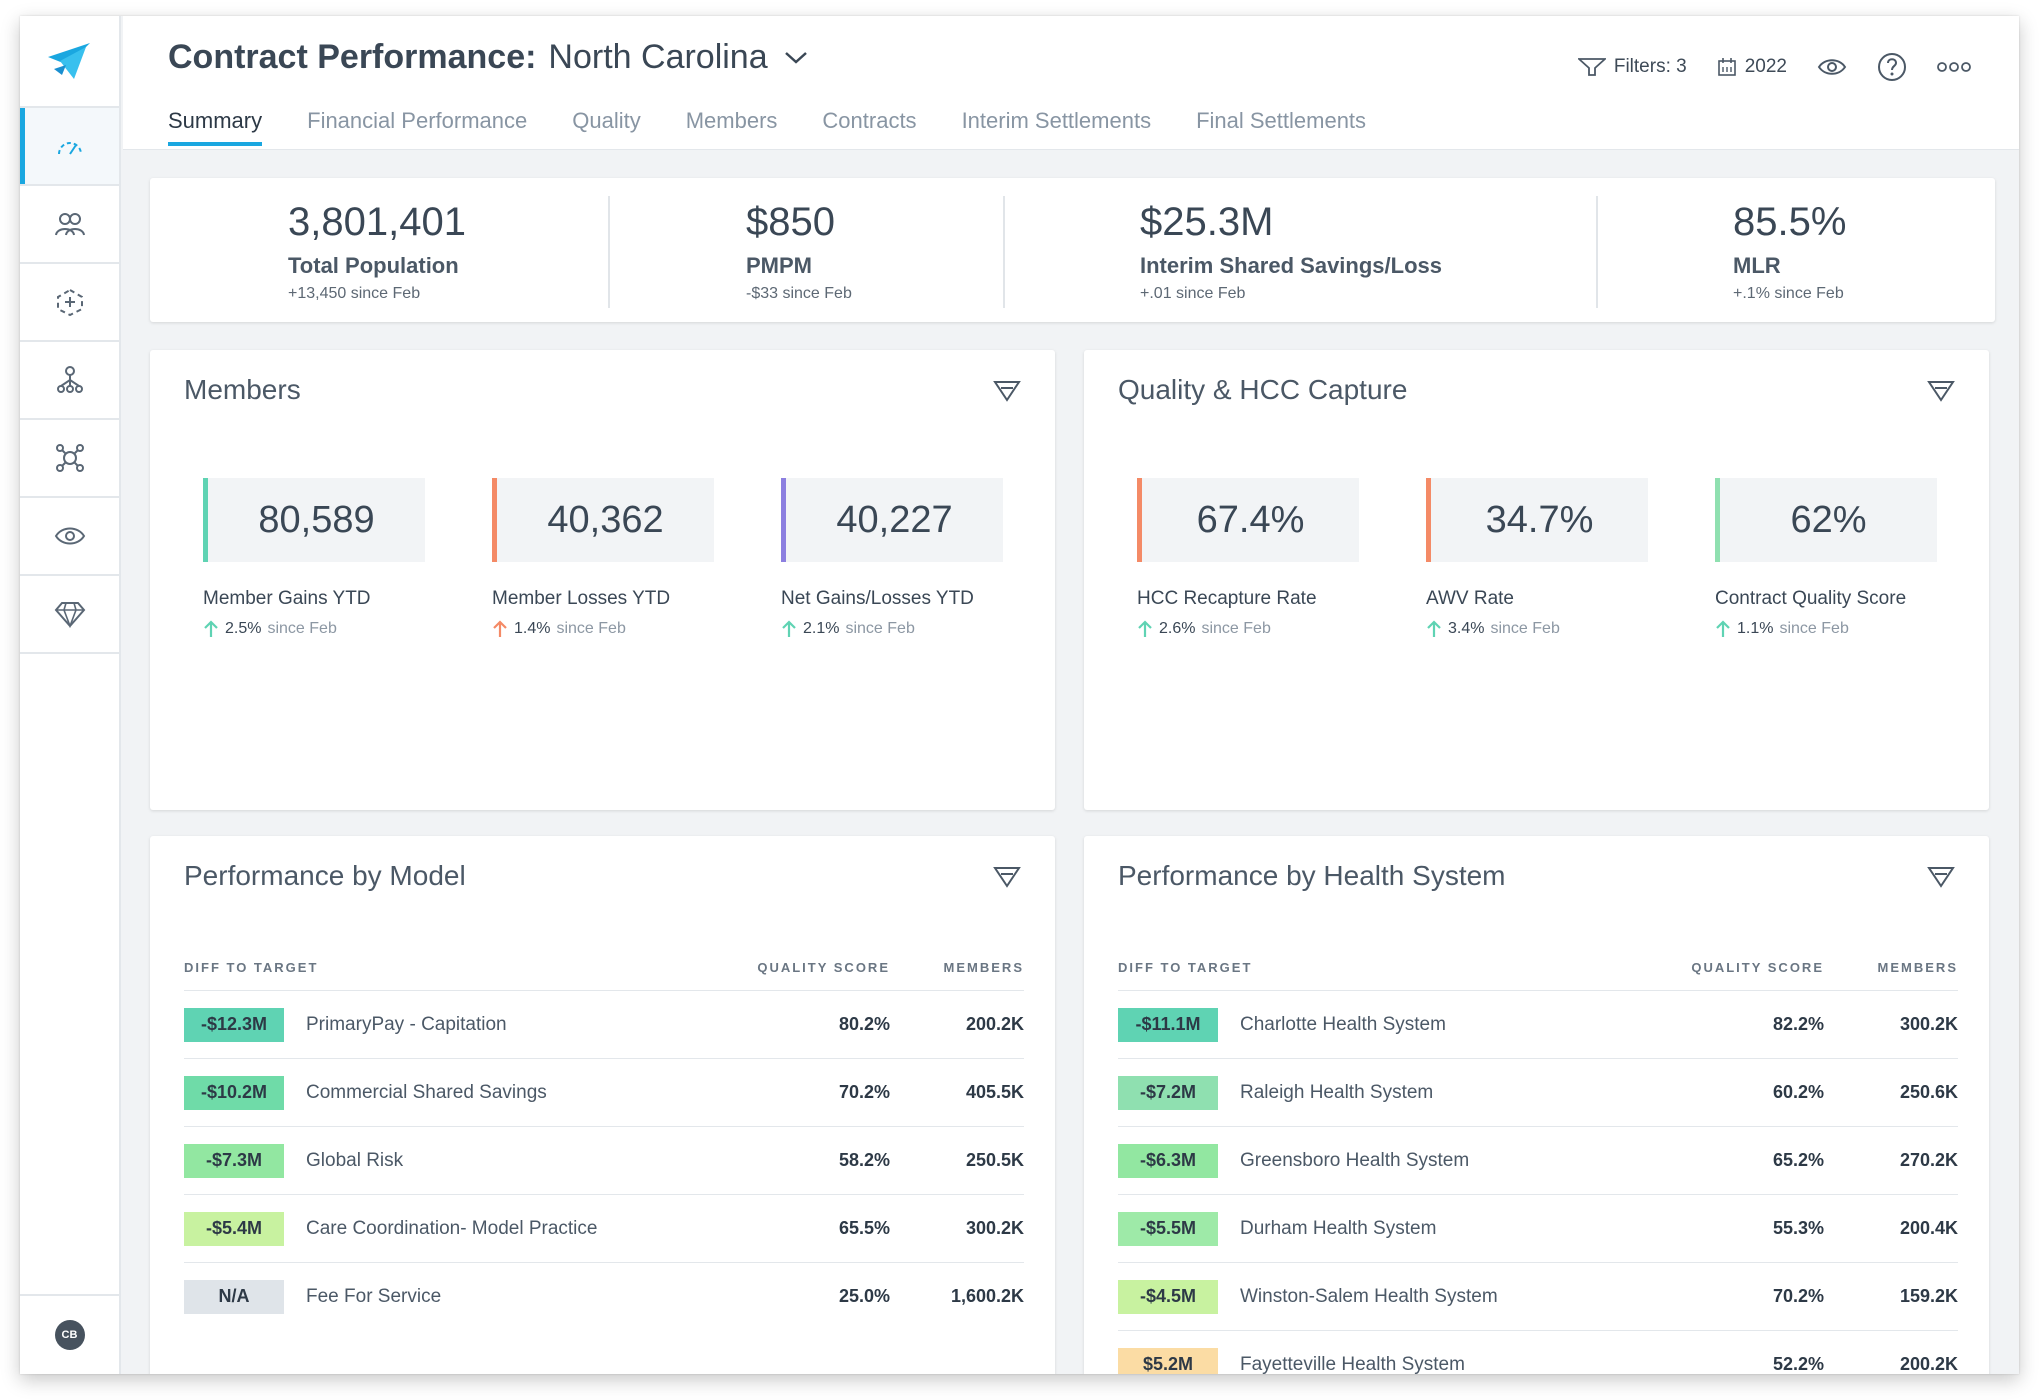 This screenshot has height=1400, width=2040. Describe the element at coordinates (796, 58) in the screenshot. I see `chevron-down-icon` at that location.